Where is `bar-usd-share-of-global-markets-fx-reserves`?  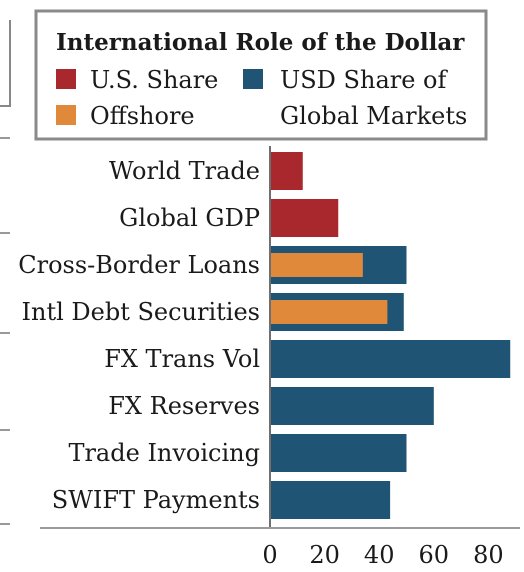 bar-usd-share-of-global-markets-fx-reserves is located at coordinates (352, 406).